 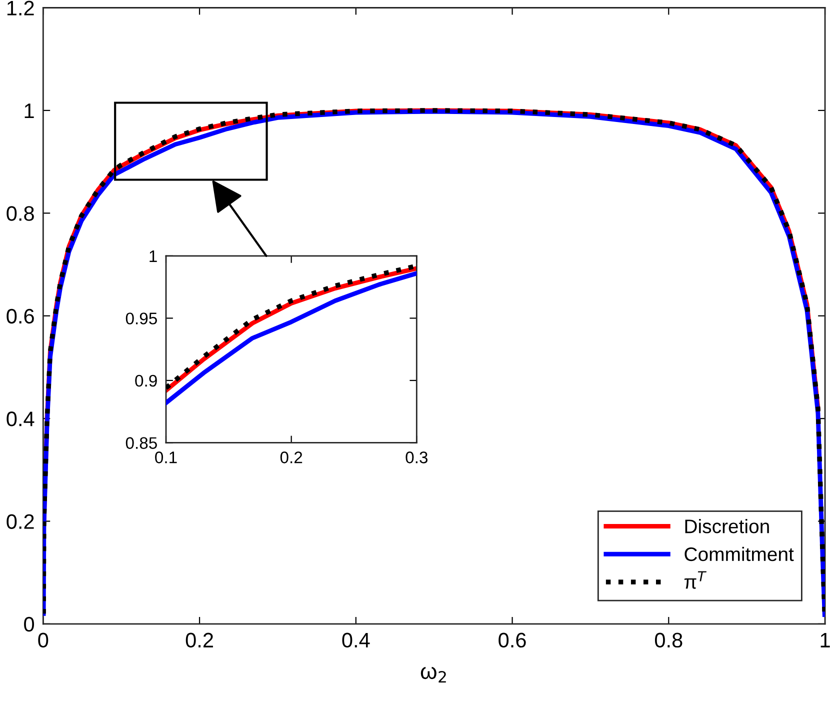 What do you see at coordinates (417, 458) in the screenshot?
I see `x-tick-label: 0.3` at bounding box center [417, 458].